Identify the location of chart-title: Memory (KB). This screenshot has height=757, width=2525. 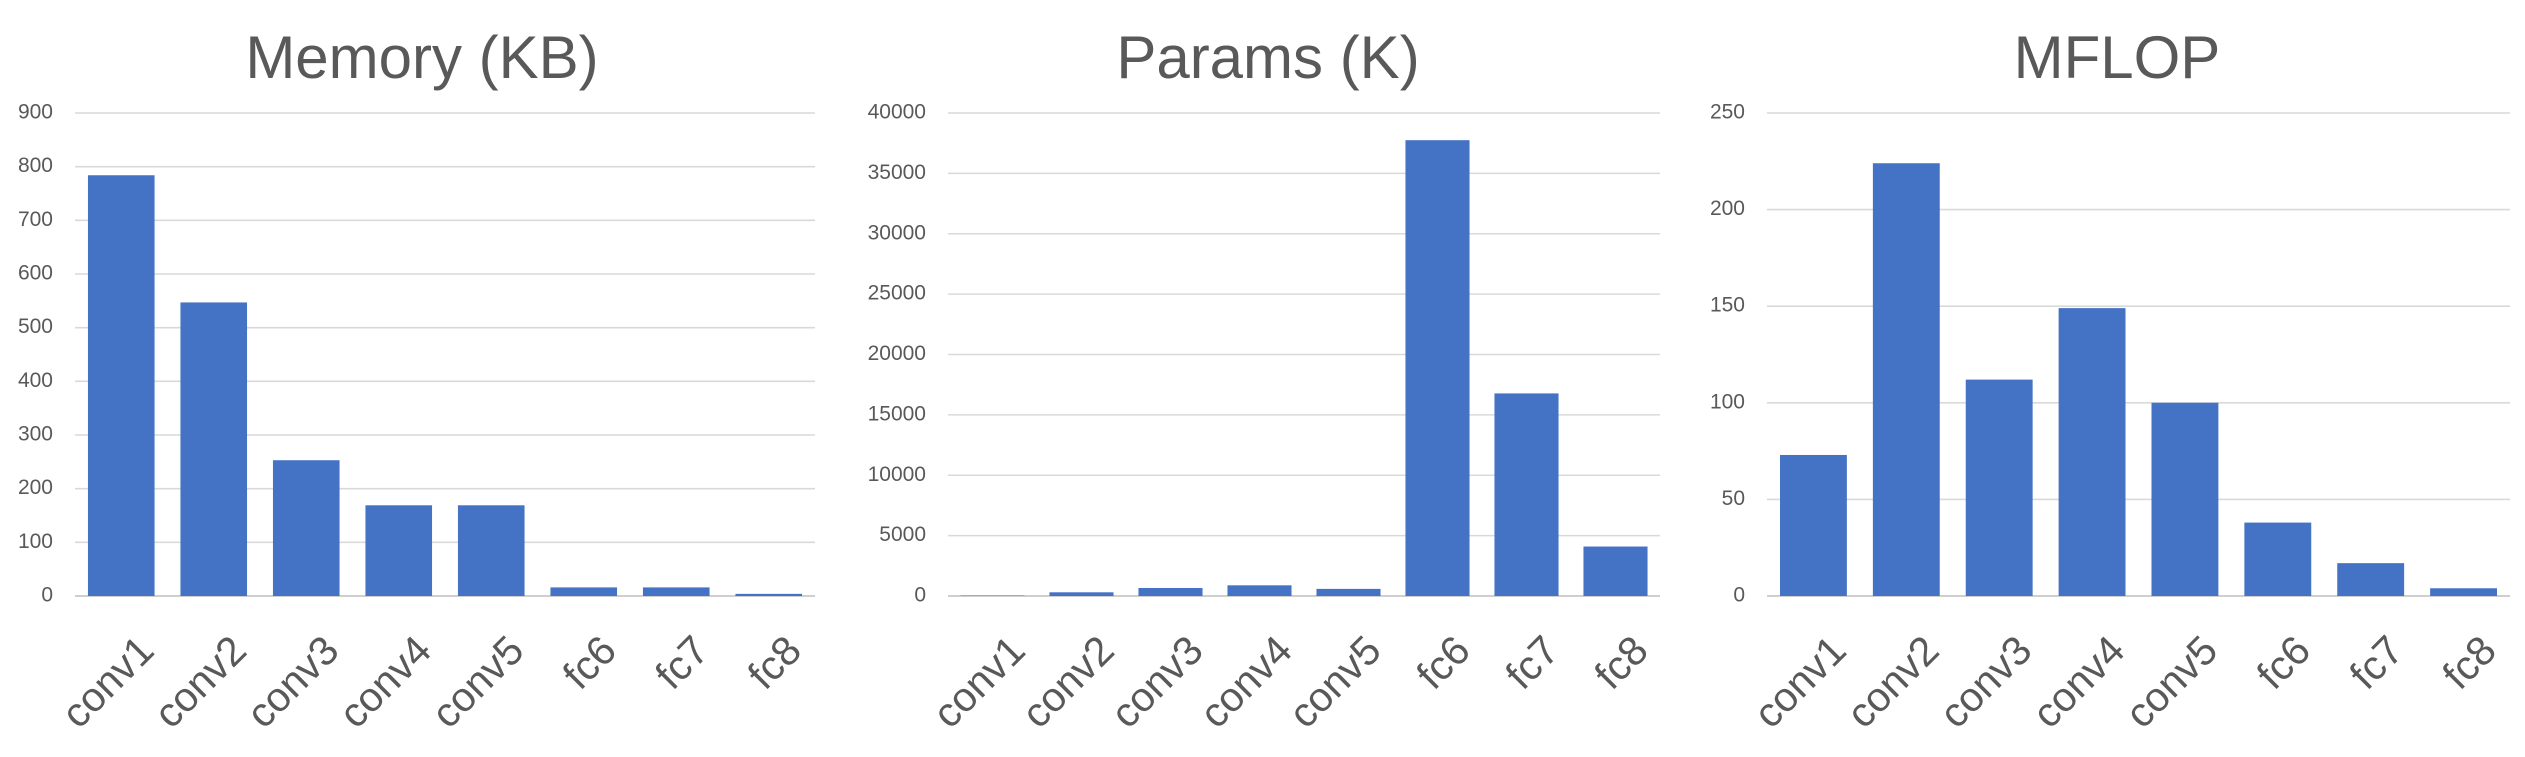
(421, 57).